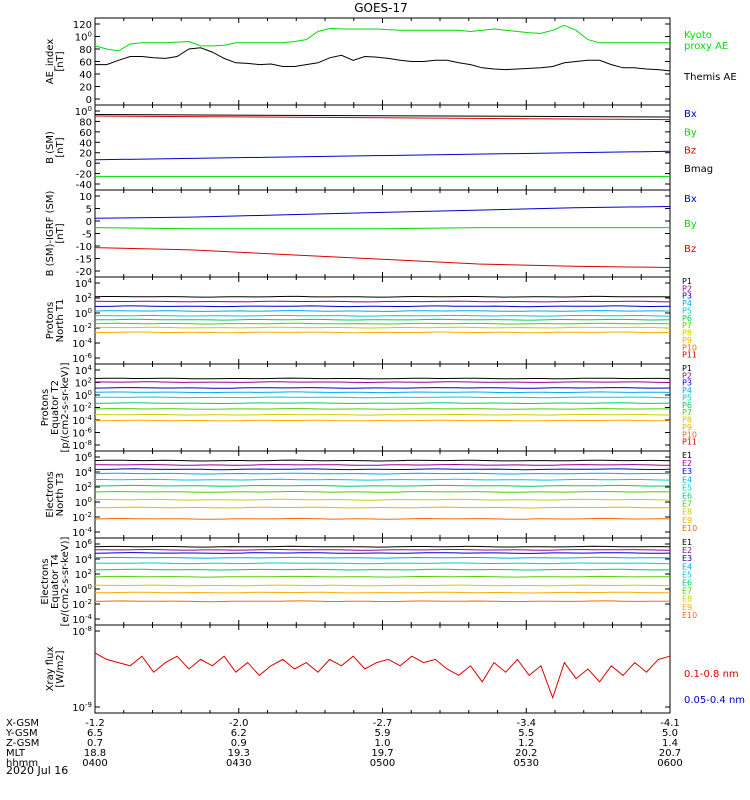 The width and height of the screenshot is (750, 800). I want to click on x-column-value: -2.0, so click(239, 723).